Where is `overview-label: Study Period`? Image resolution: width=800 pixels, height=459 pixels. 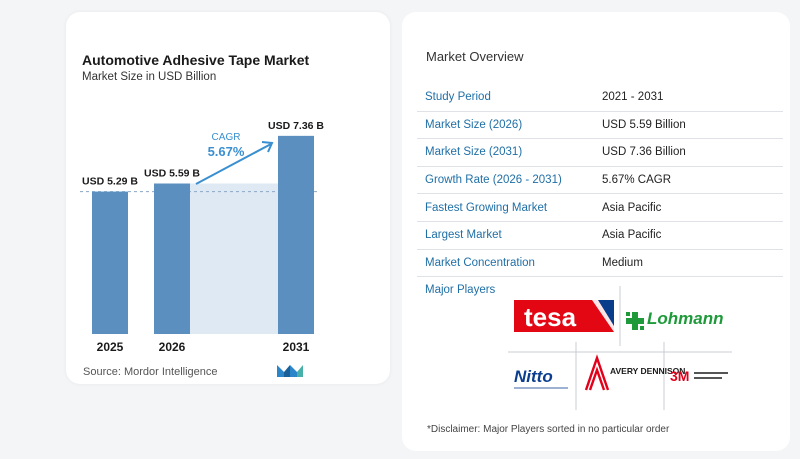
overview-label: Study Period is located at coordinates (458, 97).